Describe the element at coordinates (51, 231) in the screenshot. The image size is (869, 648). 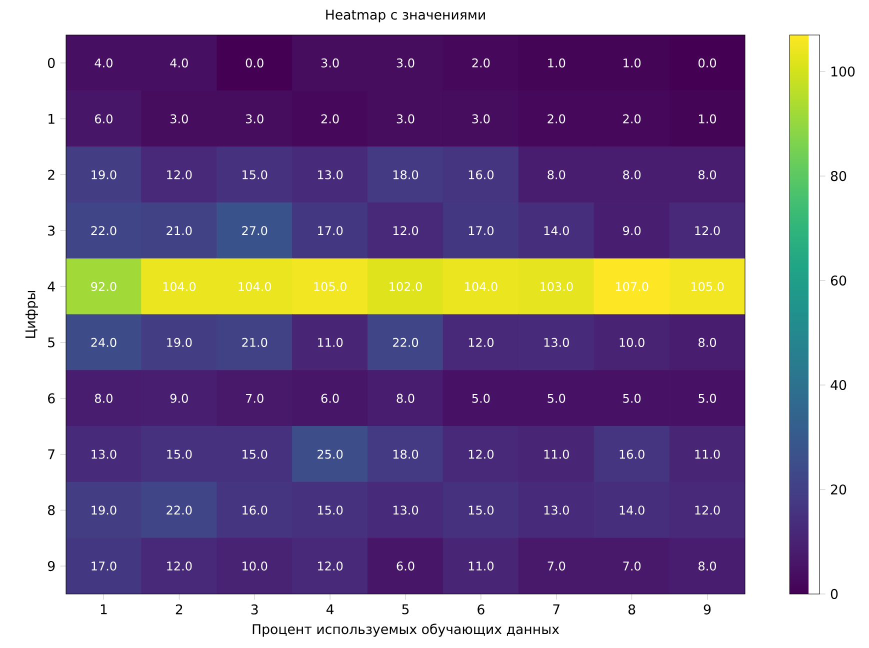
I see `y-tick-label: 3` at that location.